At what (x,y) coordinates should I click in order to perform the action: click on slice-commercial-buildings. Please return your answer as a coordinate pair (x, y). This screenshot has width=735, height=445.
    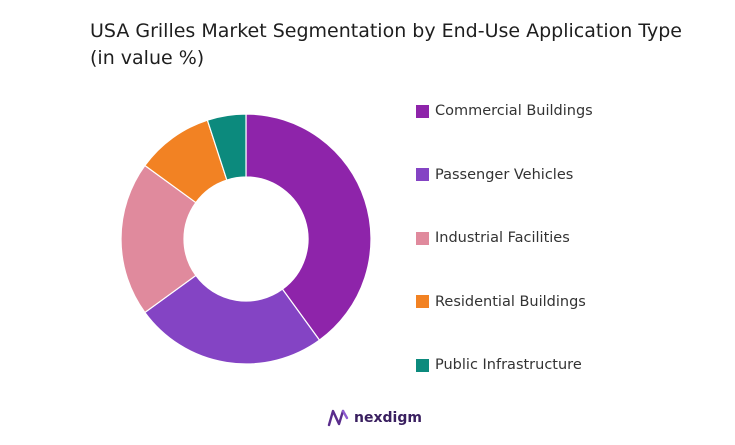
    Looking at the image, I should click on (308, 227).